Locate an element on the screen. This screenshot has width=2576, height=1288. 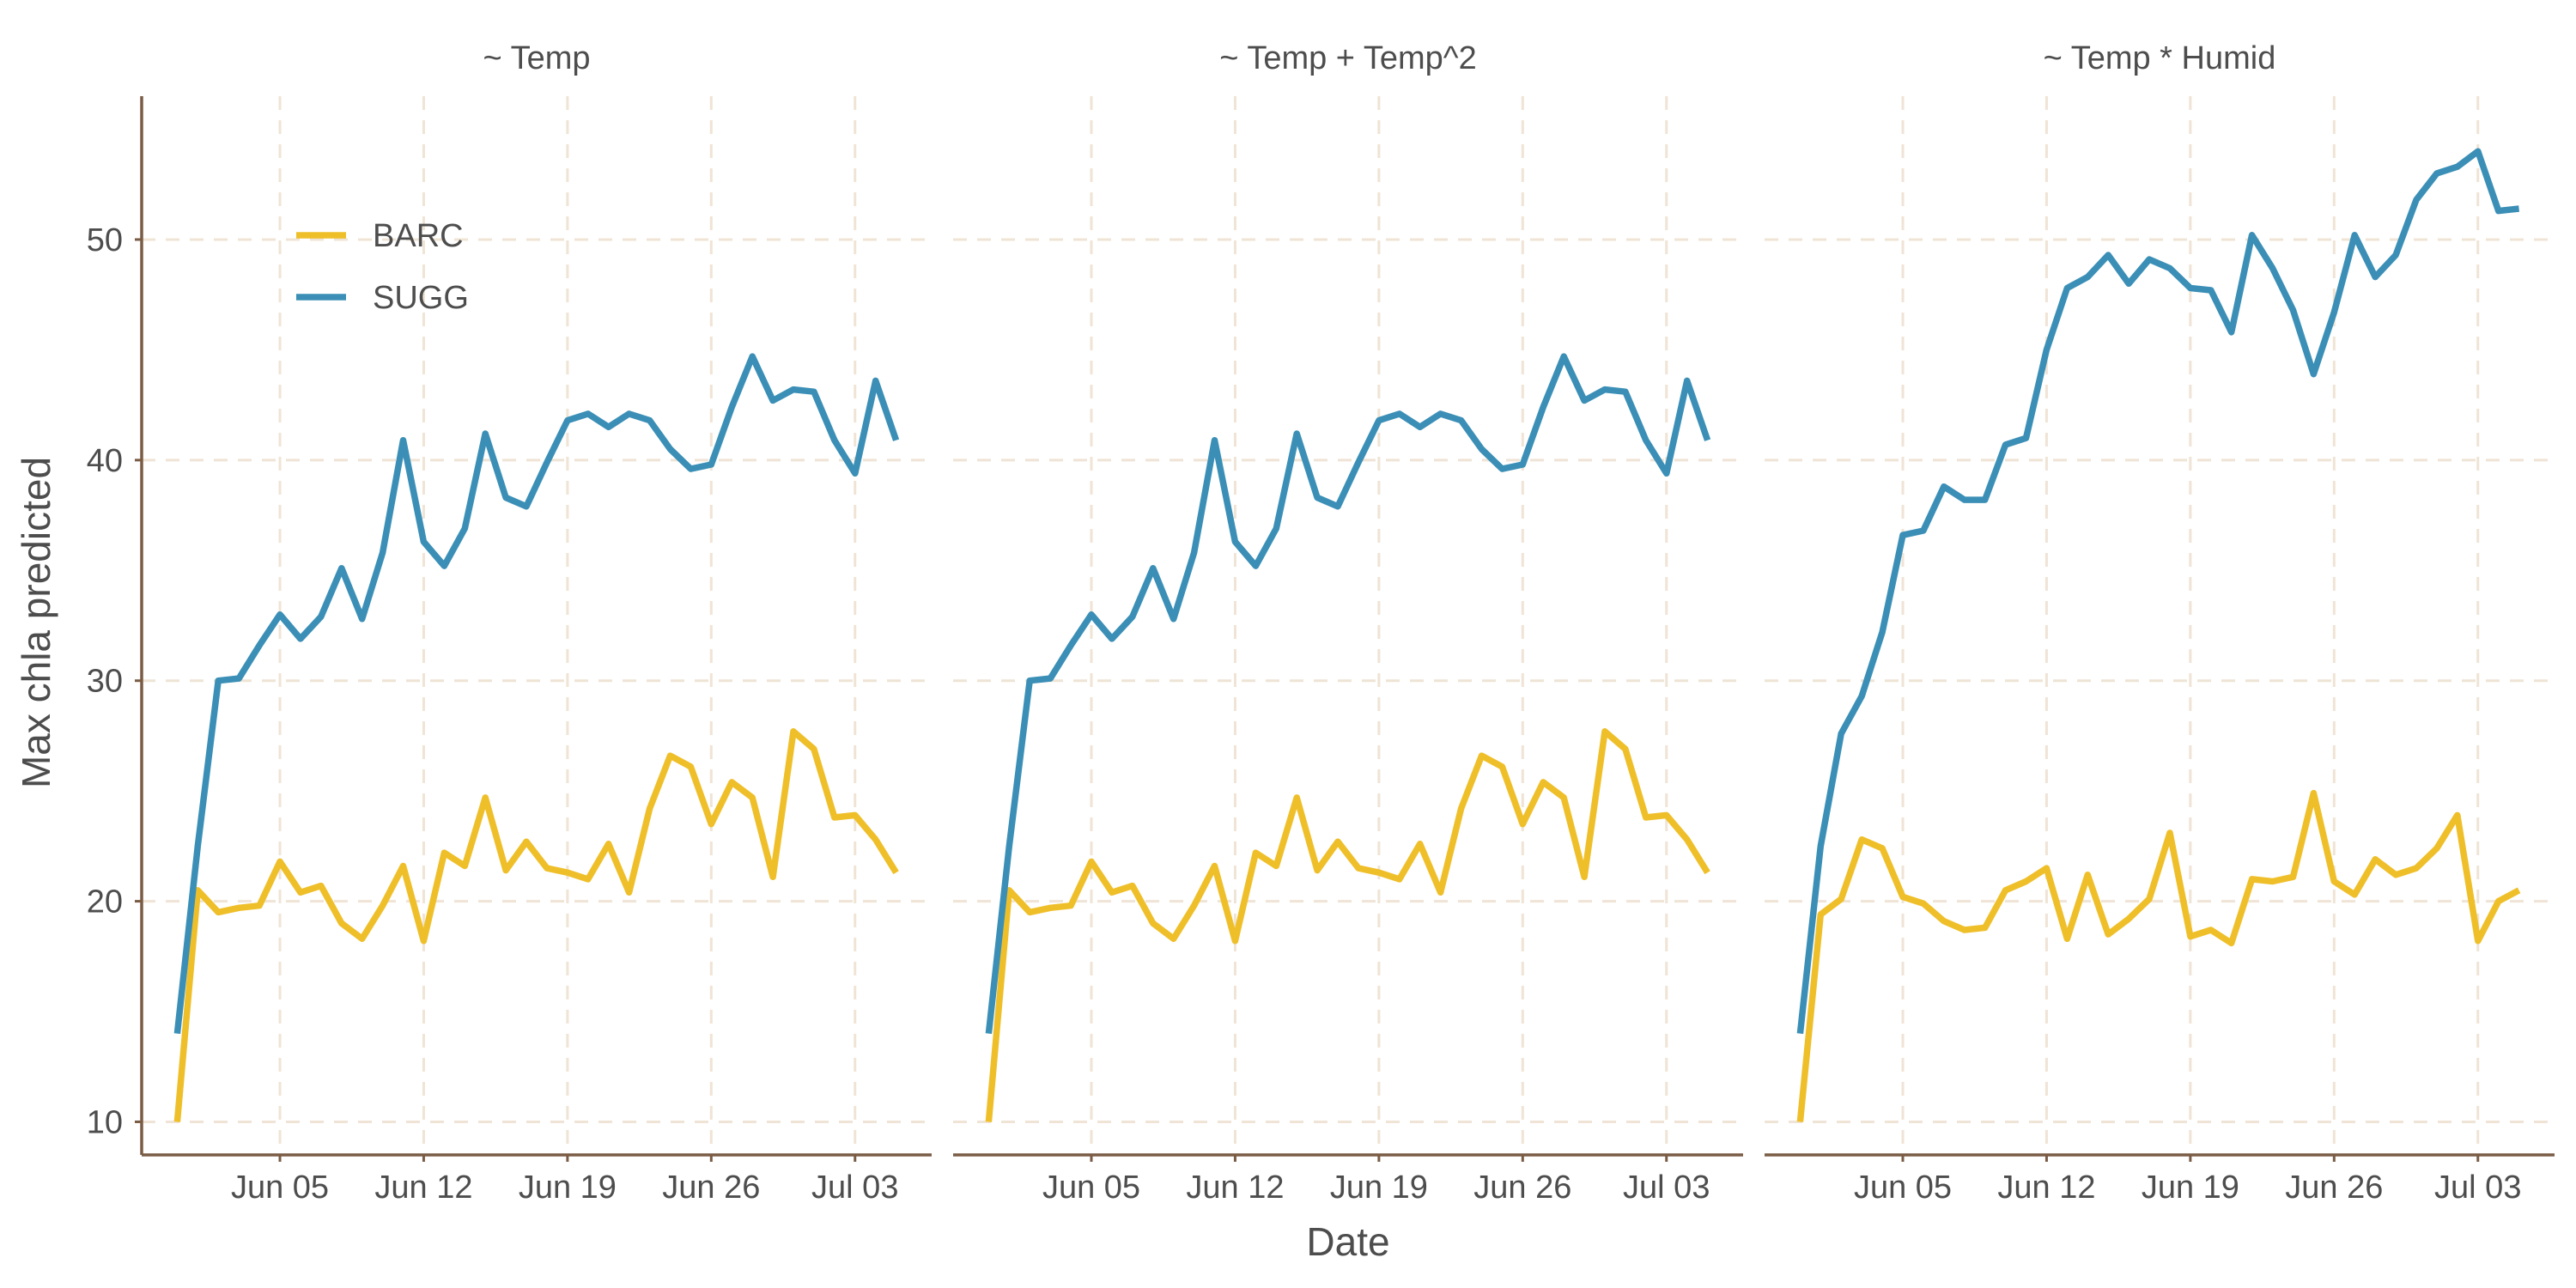
legend-label-sugg: SUGG is located at coordinates (421, 298).